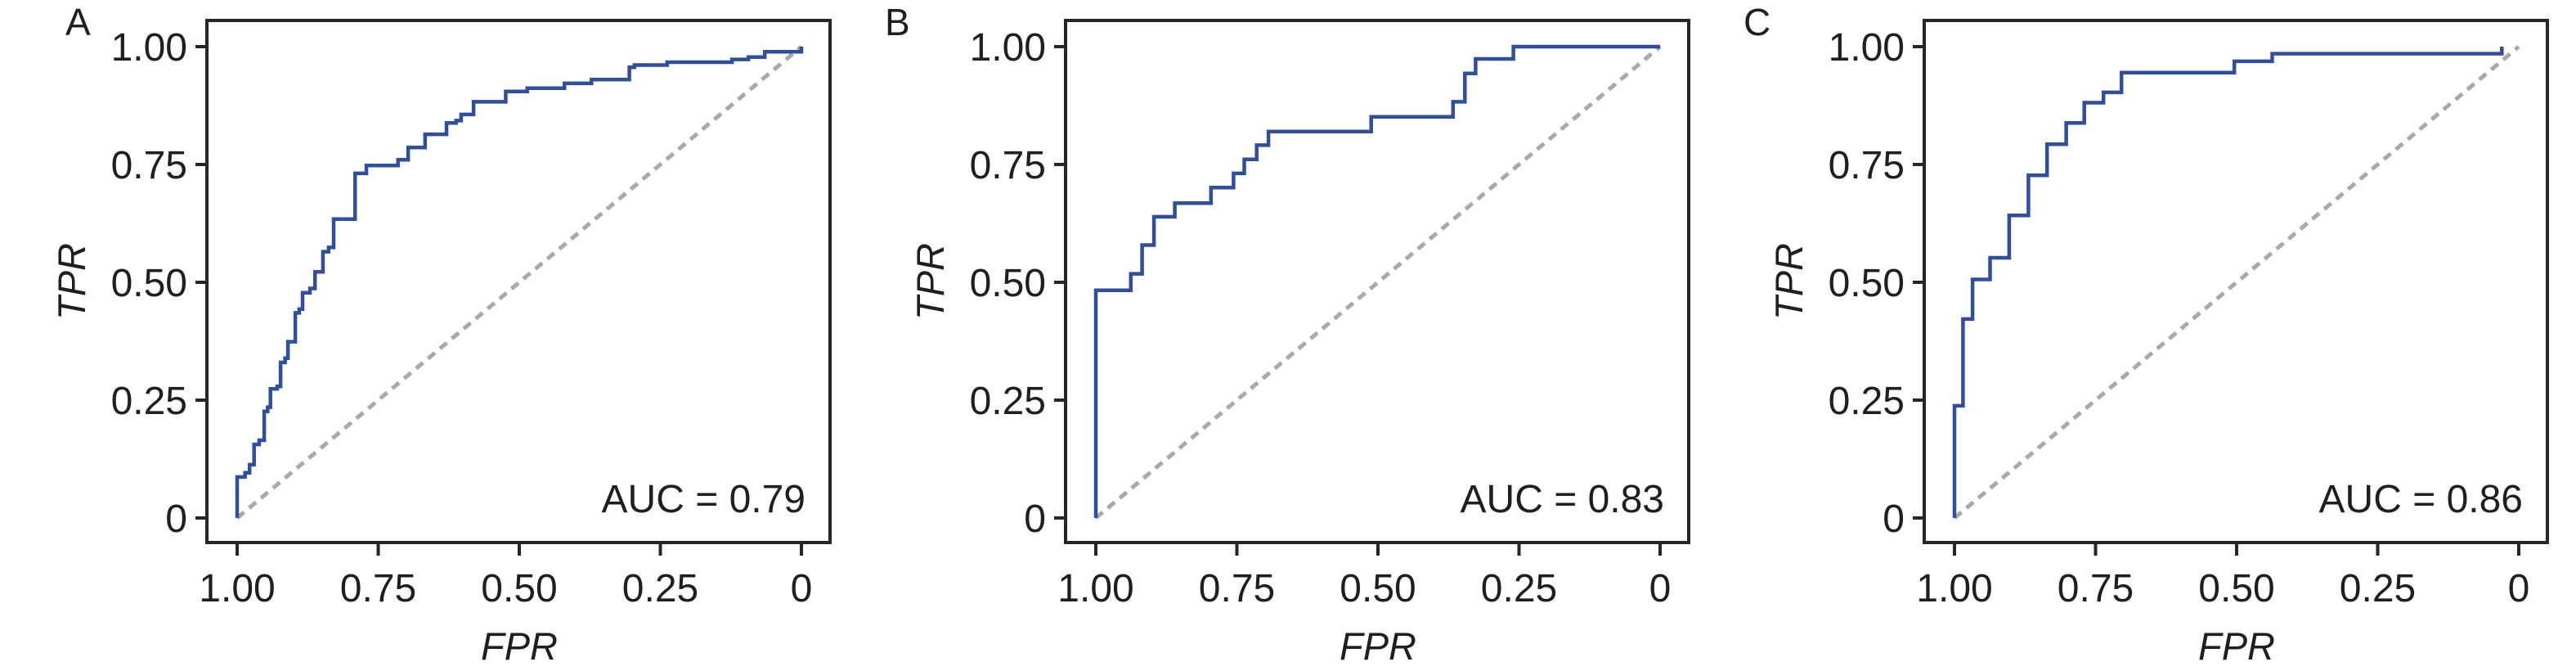  I want to click on panel-letter-b: B, so click(897, 22).